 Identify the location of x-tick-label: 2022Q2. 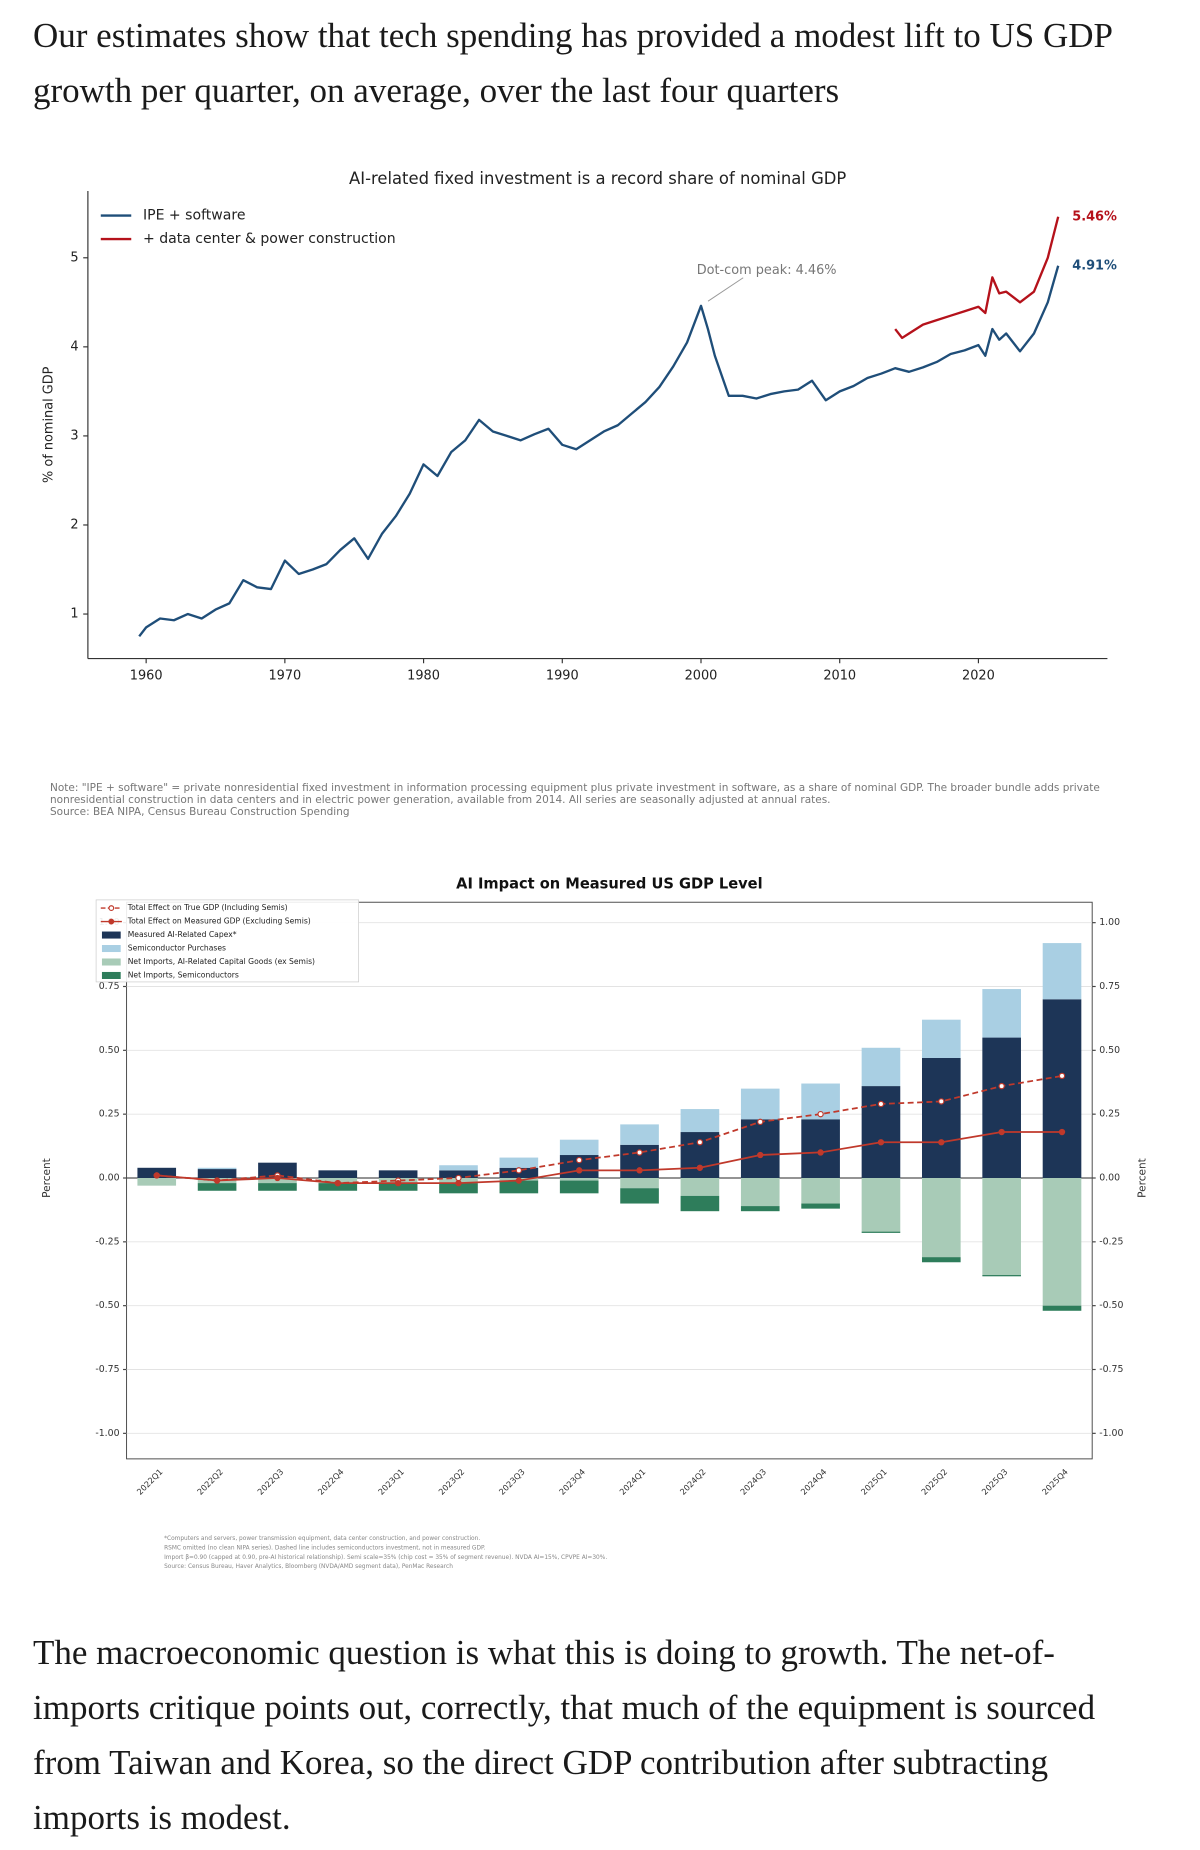
(210, 1482).